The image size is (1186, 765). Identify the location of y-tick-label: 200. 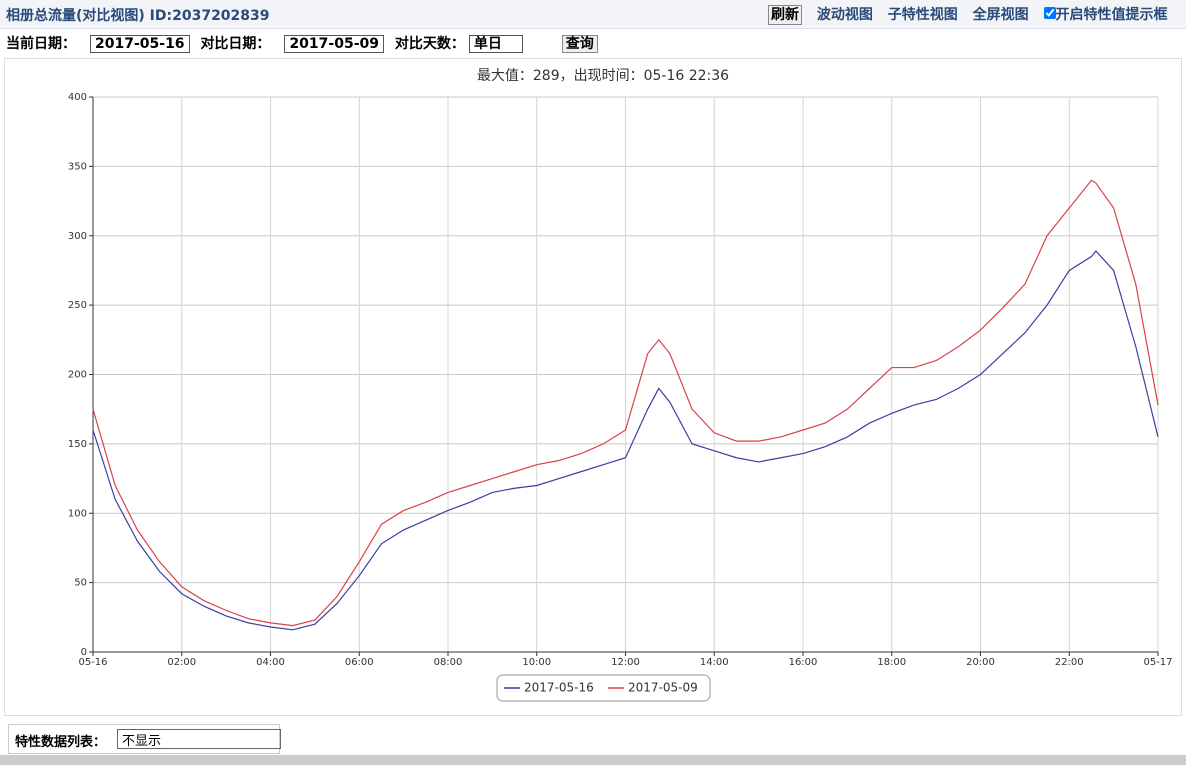
(77, 375).